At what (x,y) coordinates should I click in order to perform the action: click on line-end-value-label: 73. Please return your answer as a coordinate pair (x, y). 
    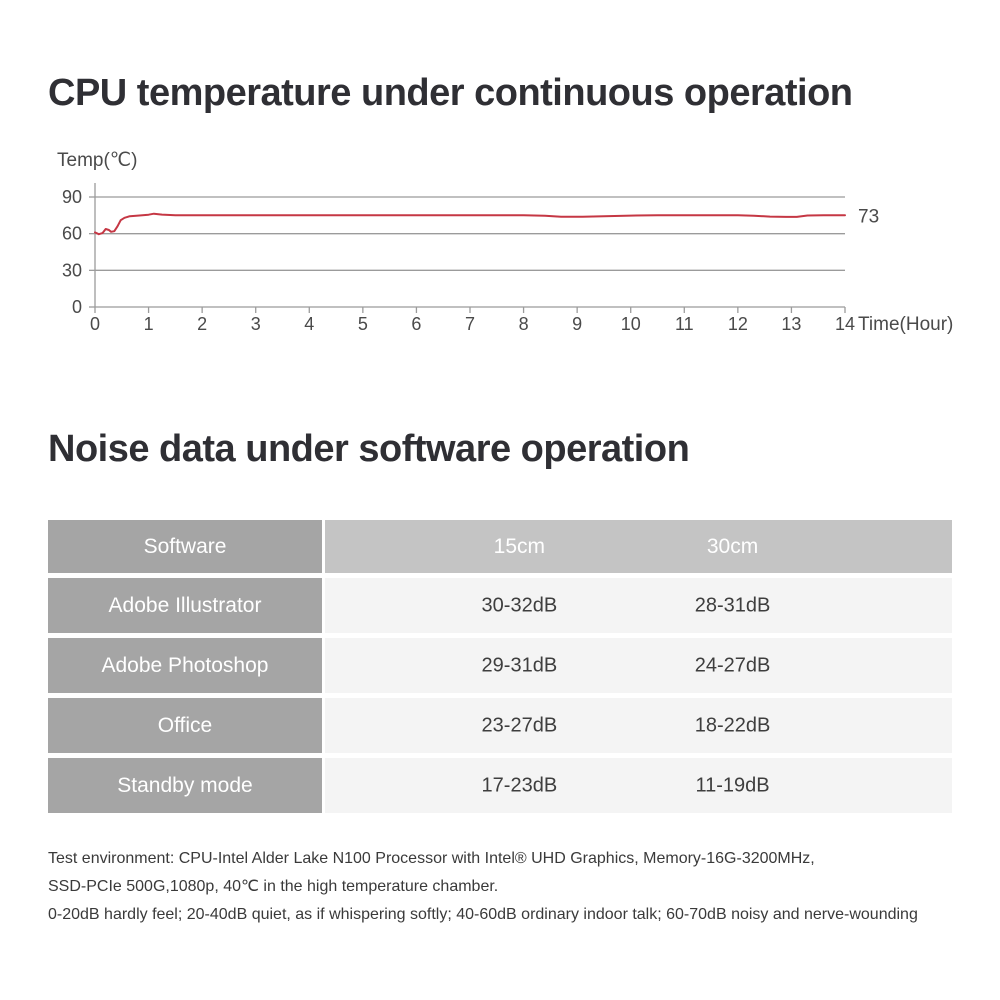
    Looking at the image, I should click on (868, 216).